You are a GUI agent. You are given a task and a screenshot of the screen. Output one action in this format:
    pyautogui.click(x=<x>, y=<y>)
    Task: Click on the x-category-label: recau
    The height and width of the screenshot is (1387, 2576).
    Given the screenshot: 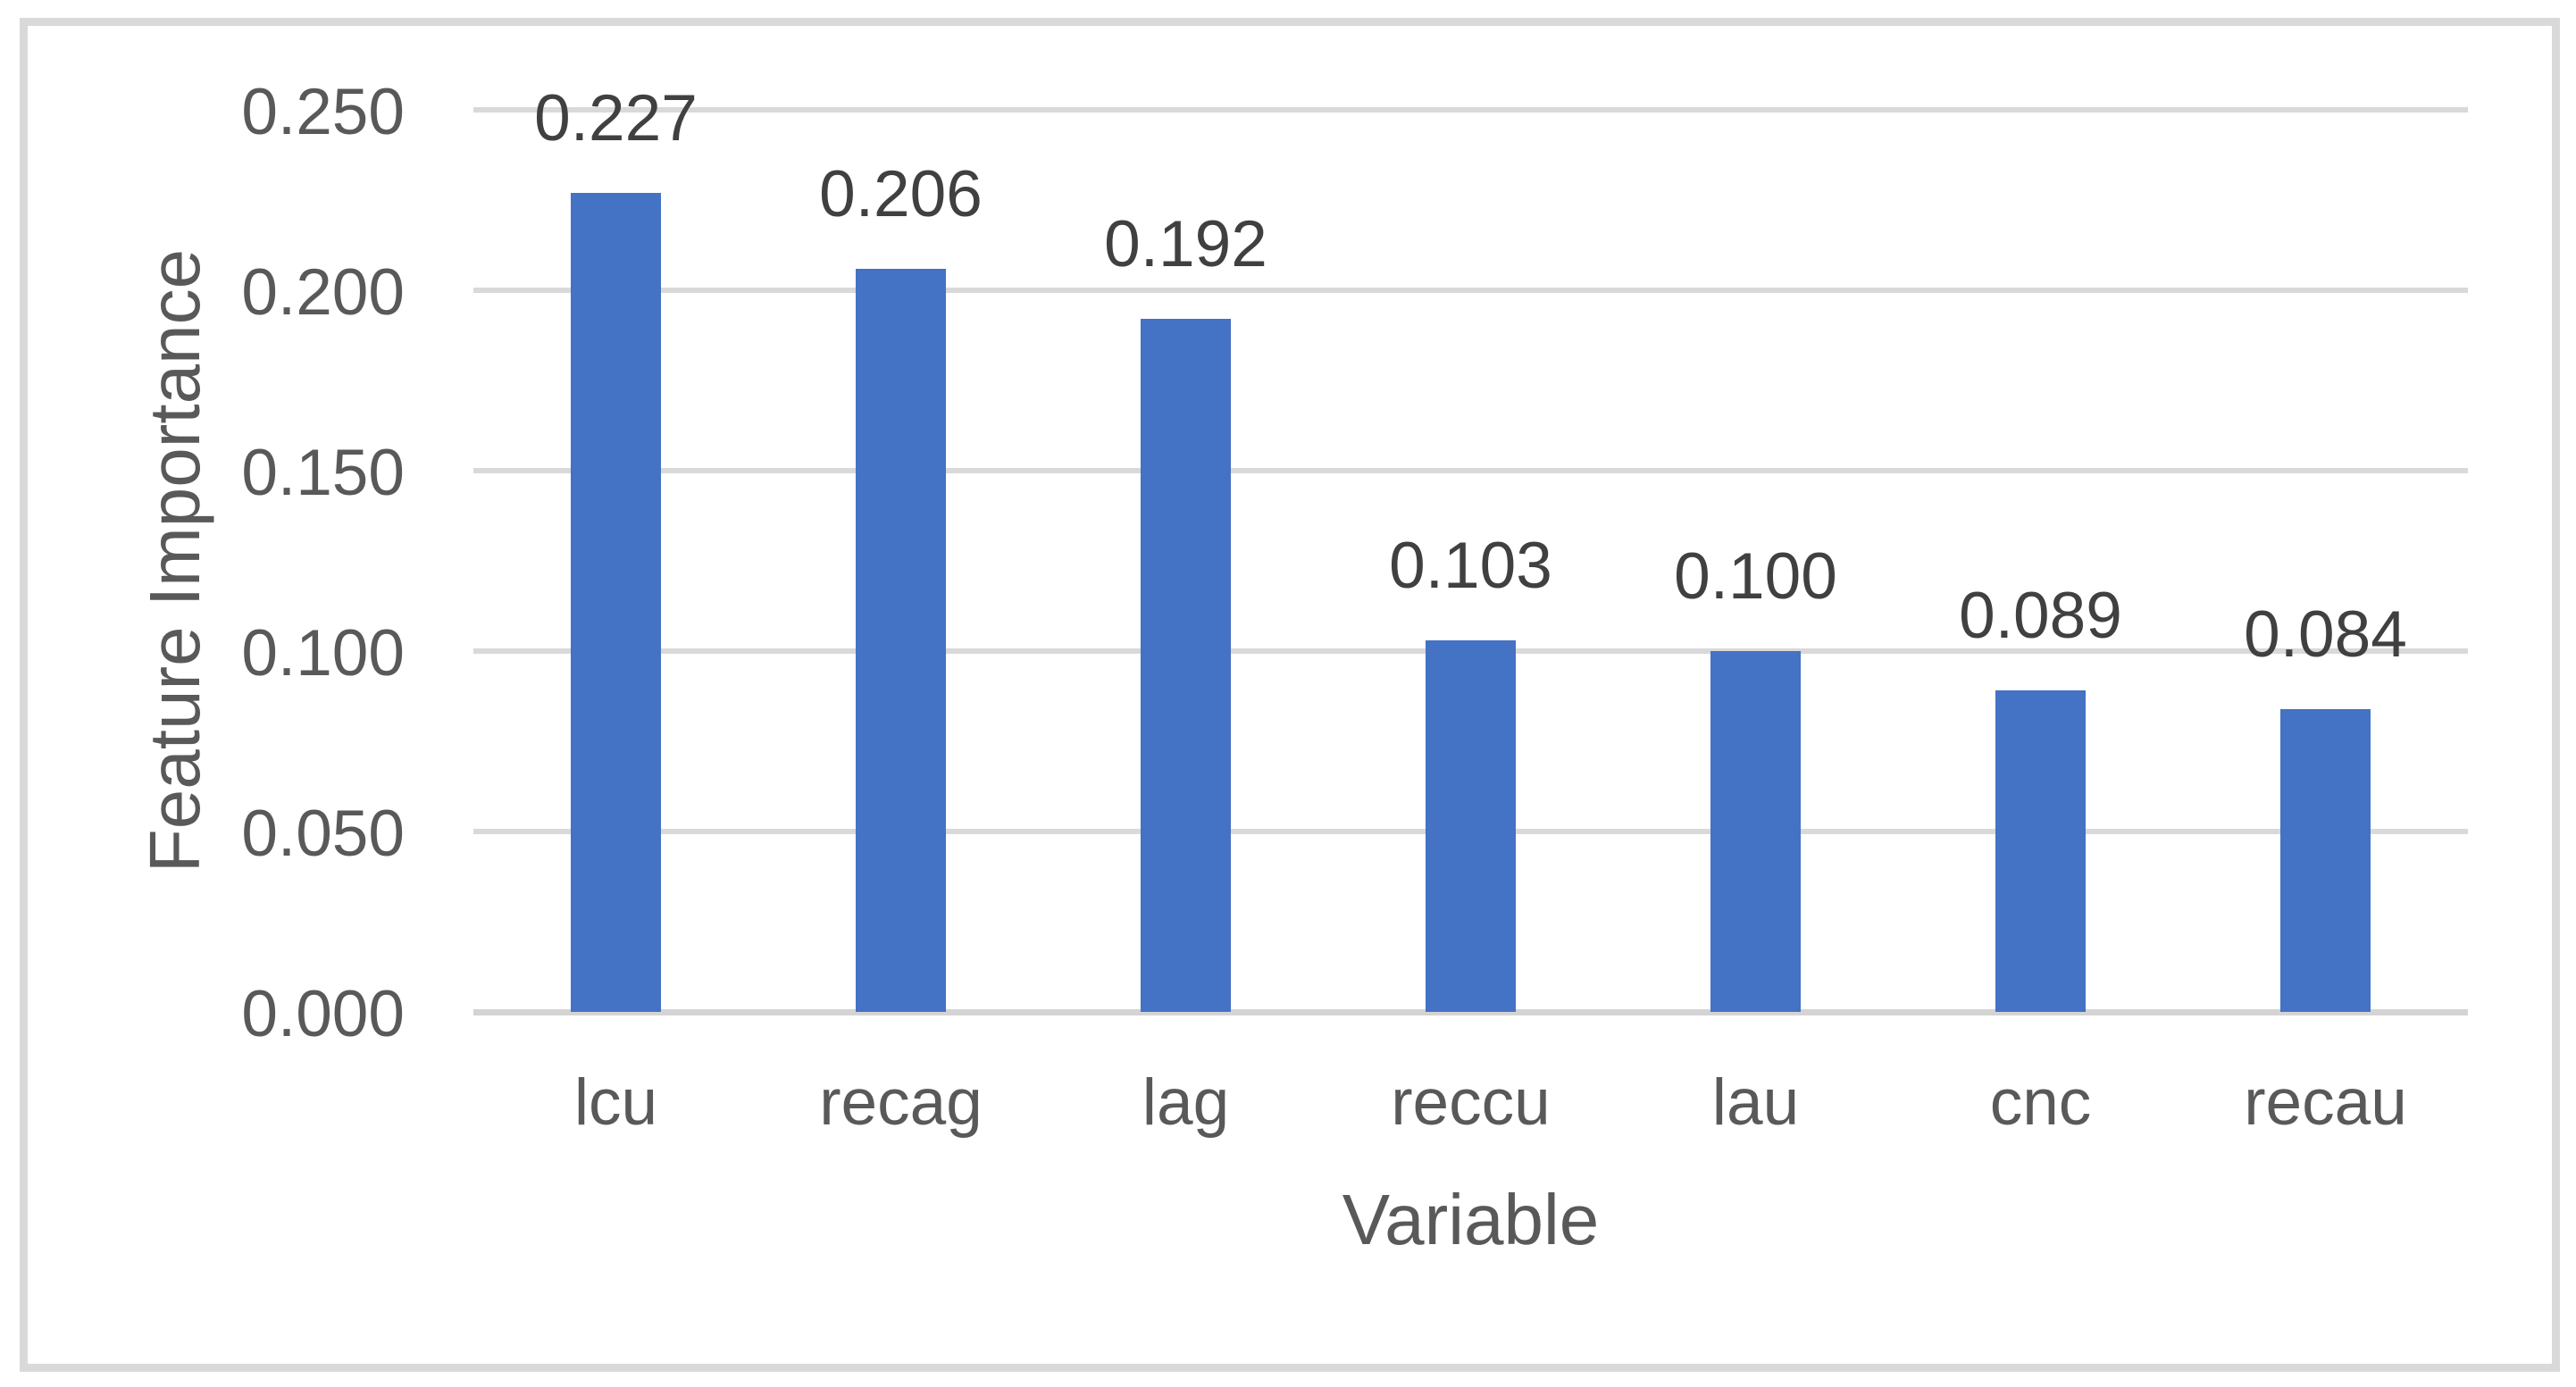 What is the action you would take?
    pyautogui.click(x=2326, y=1102)
    